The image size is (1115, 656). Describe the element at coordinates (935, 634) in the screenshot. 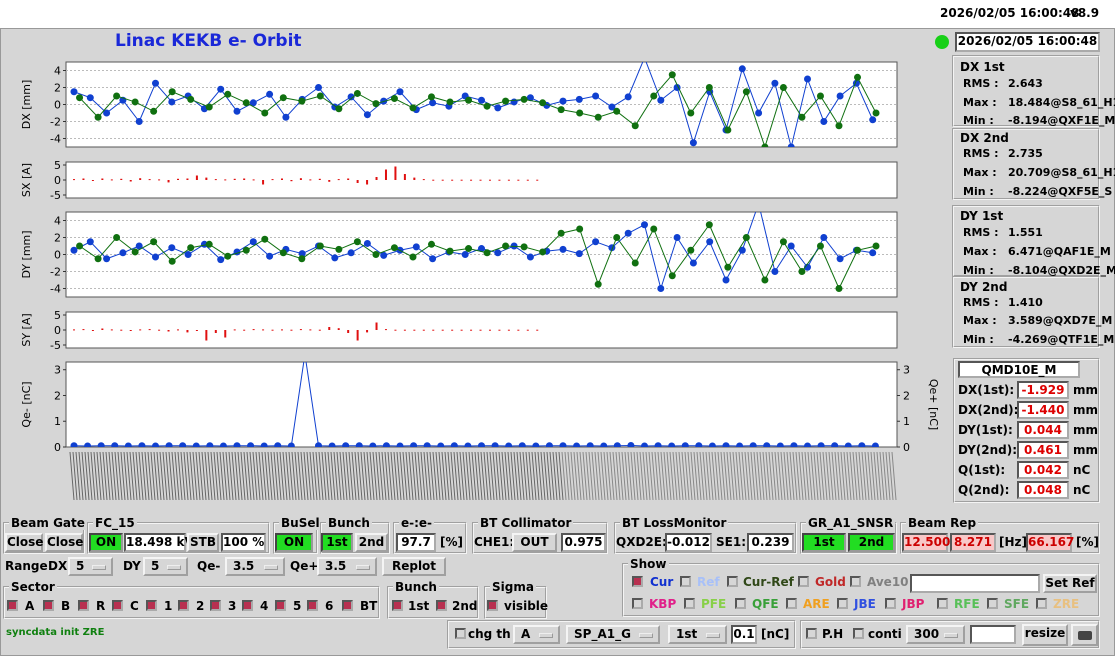

I see `select: 300` at that location.